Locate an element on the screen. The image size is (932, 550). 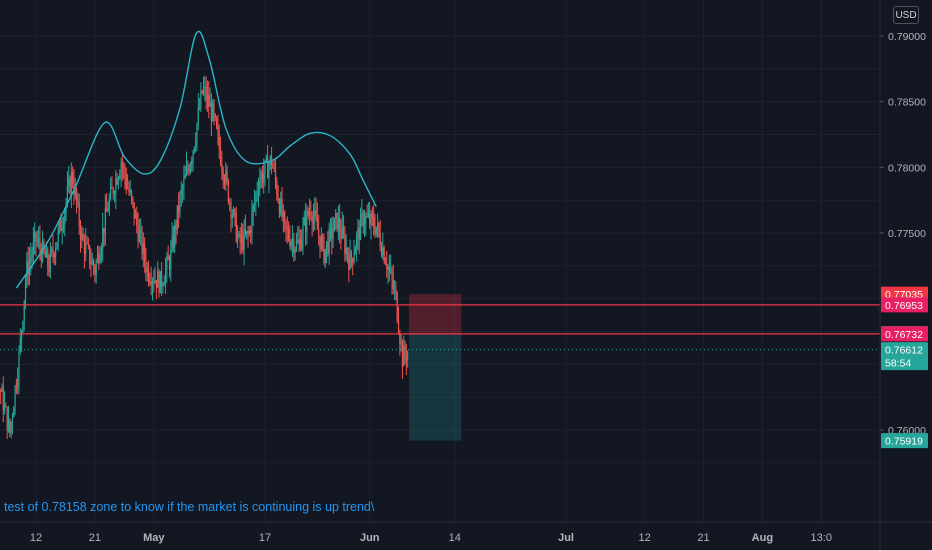
position-zones is located at coordinates (435, 367).